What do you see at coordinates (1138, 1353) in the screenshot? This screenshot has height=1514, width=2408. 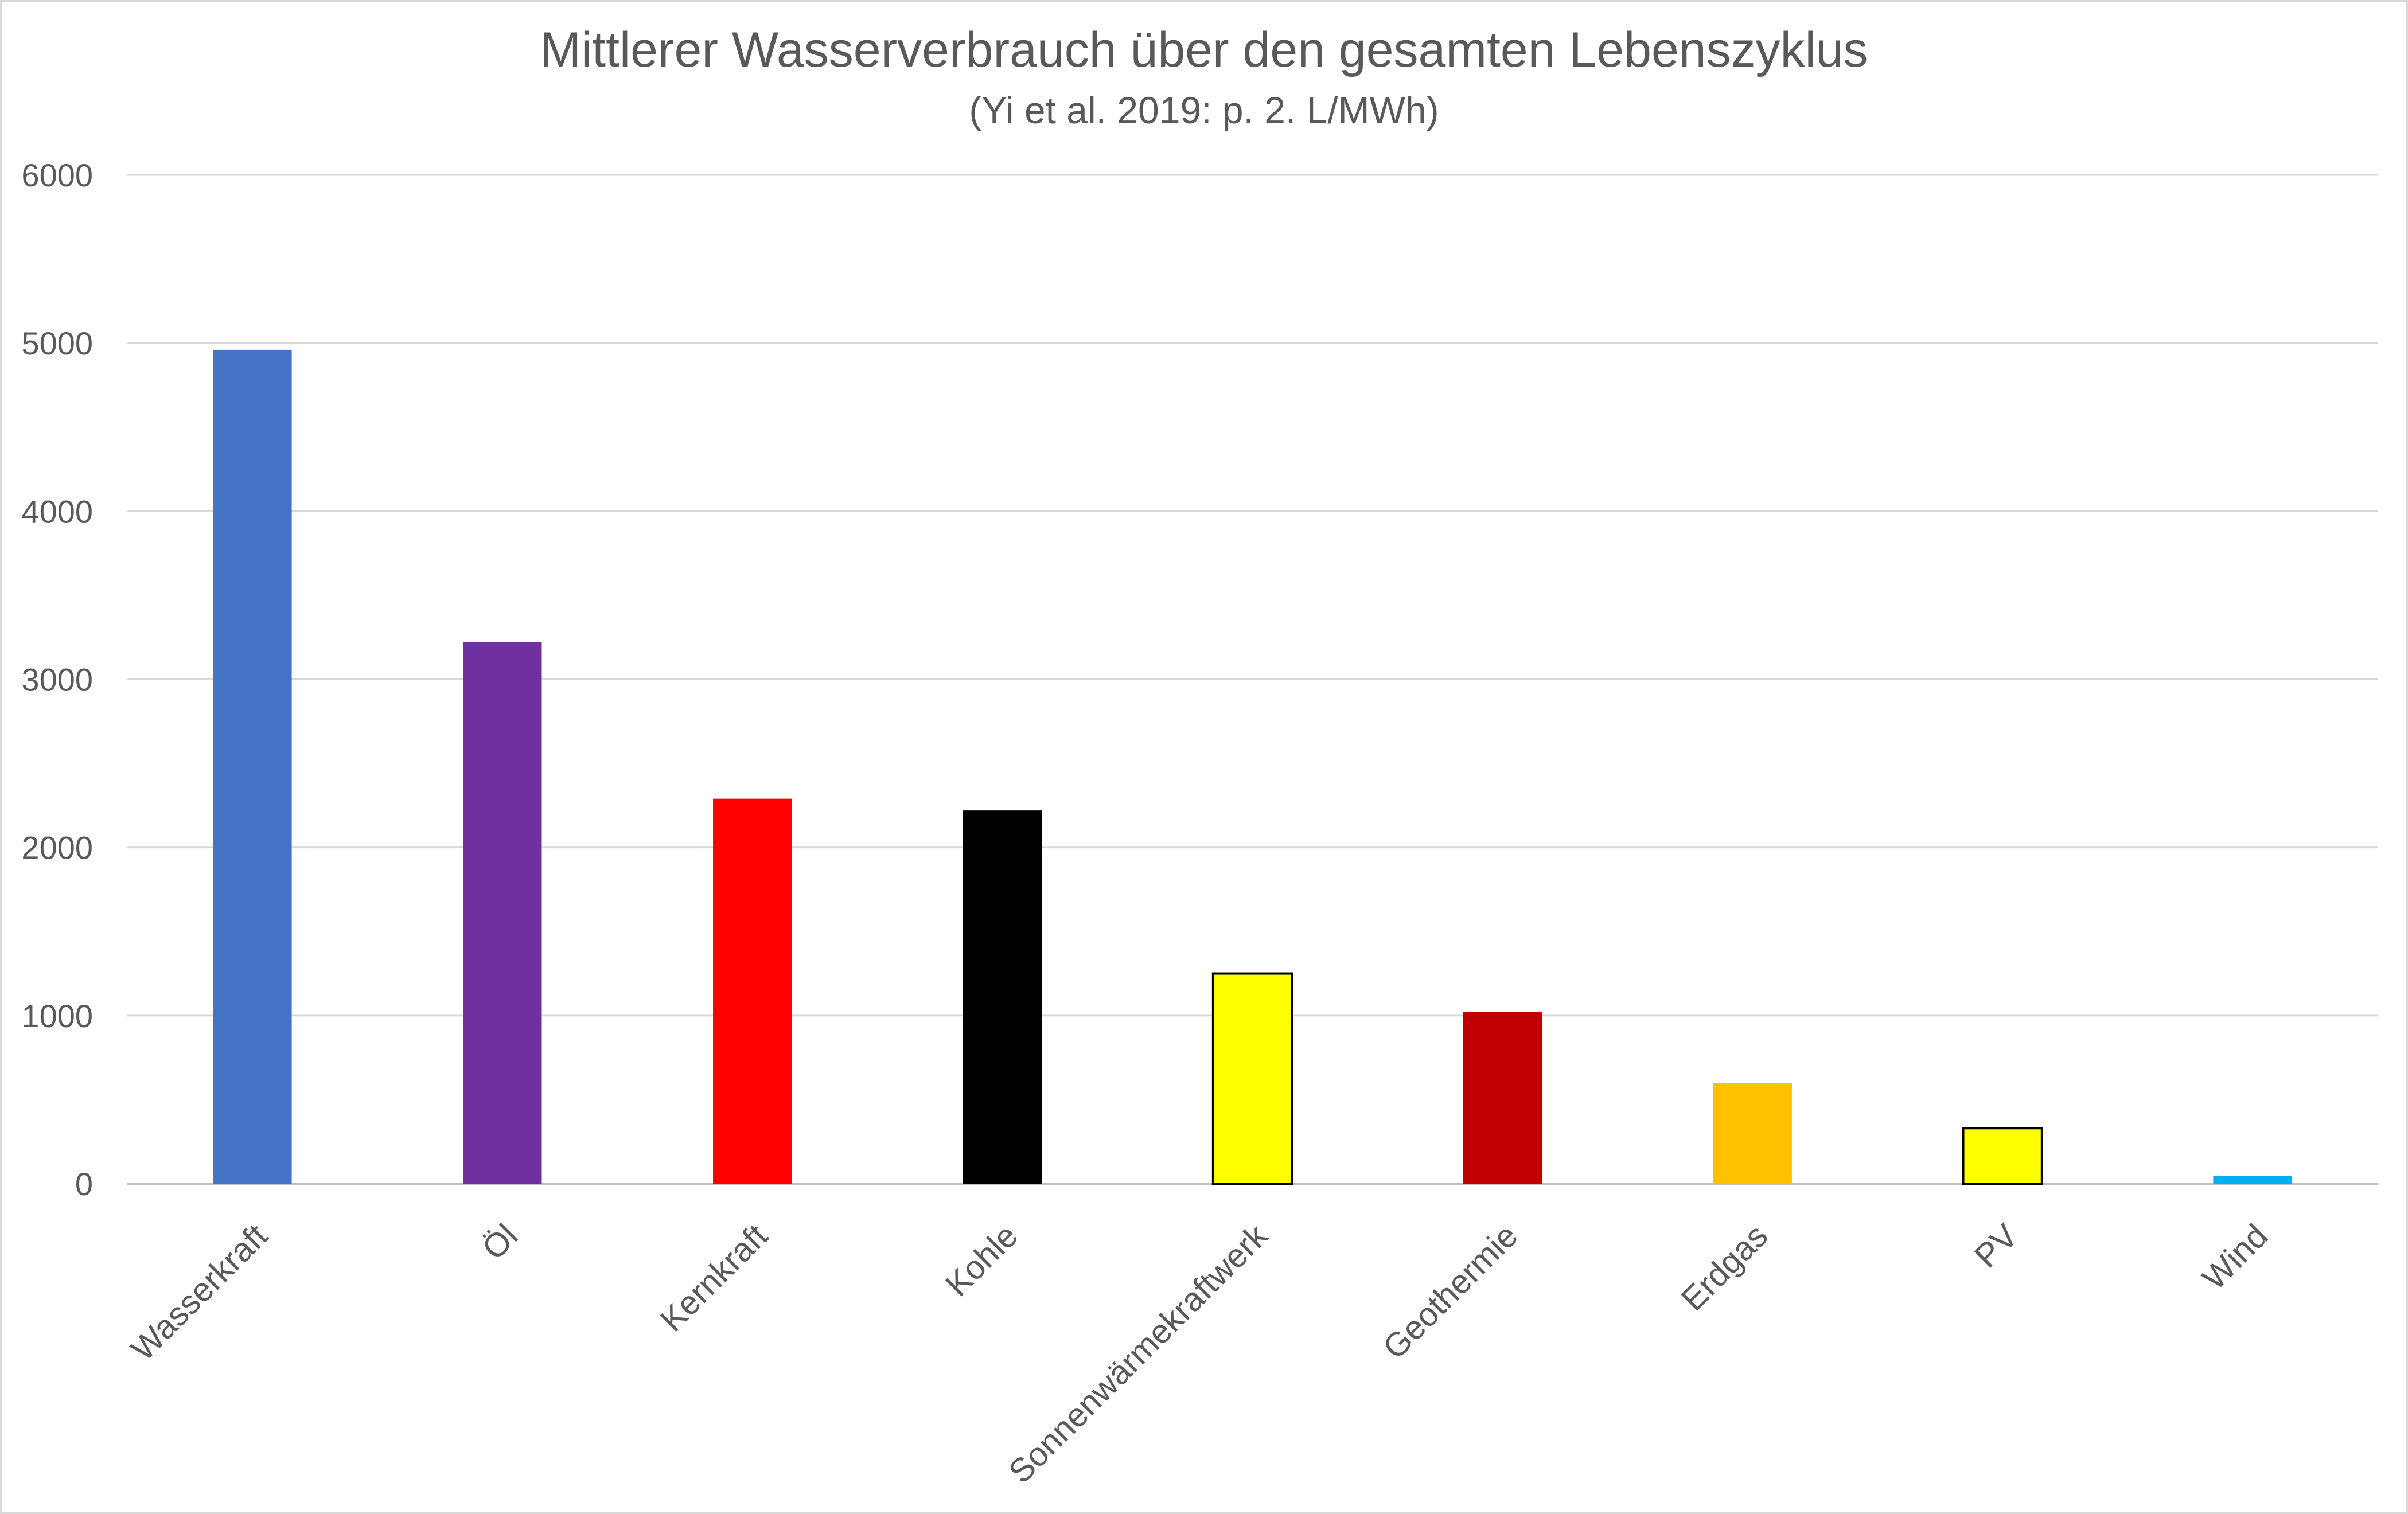 I see `x-category-label: Sonnenwärmekraftwerk` at bounding box center [1138, 1353].